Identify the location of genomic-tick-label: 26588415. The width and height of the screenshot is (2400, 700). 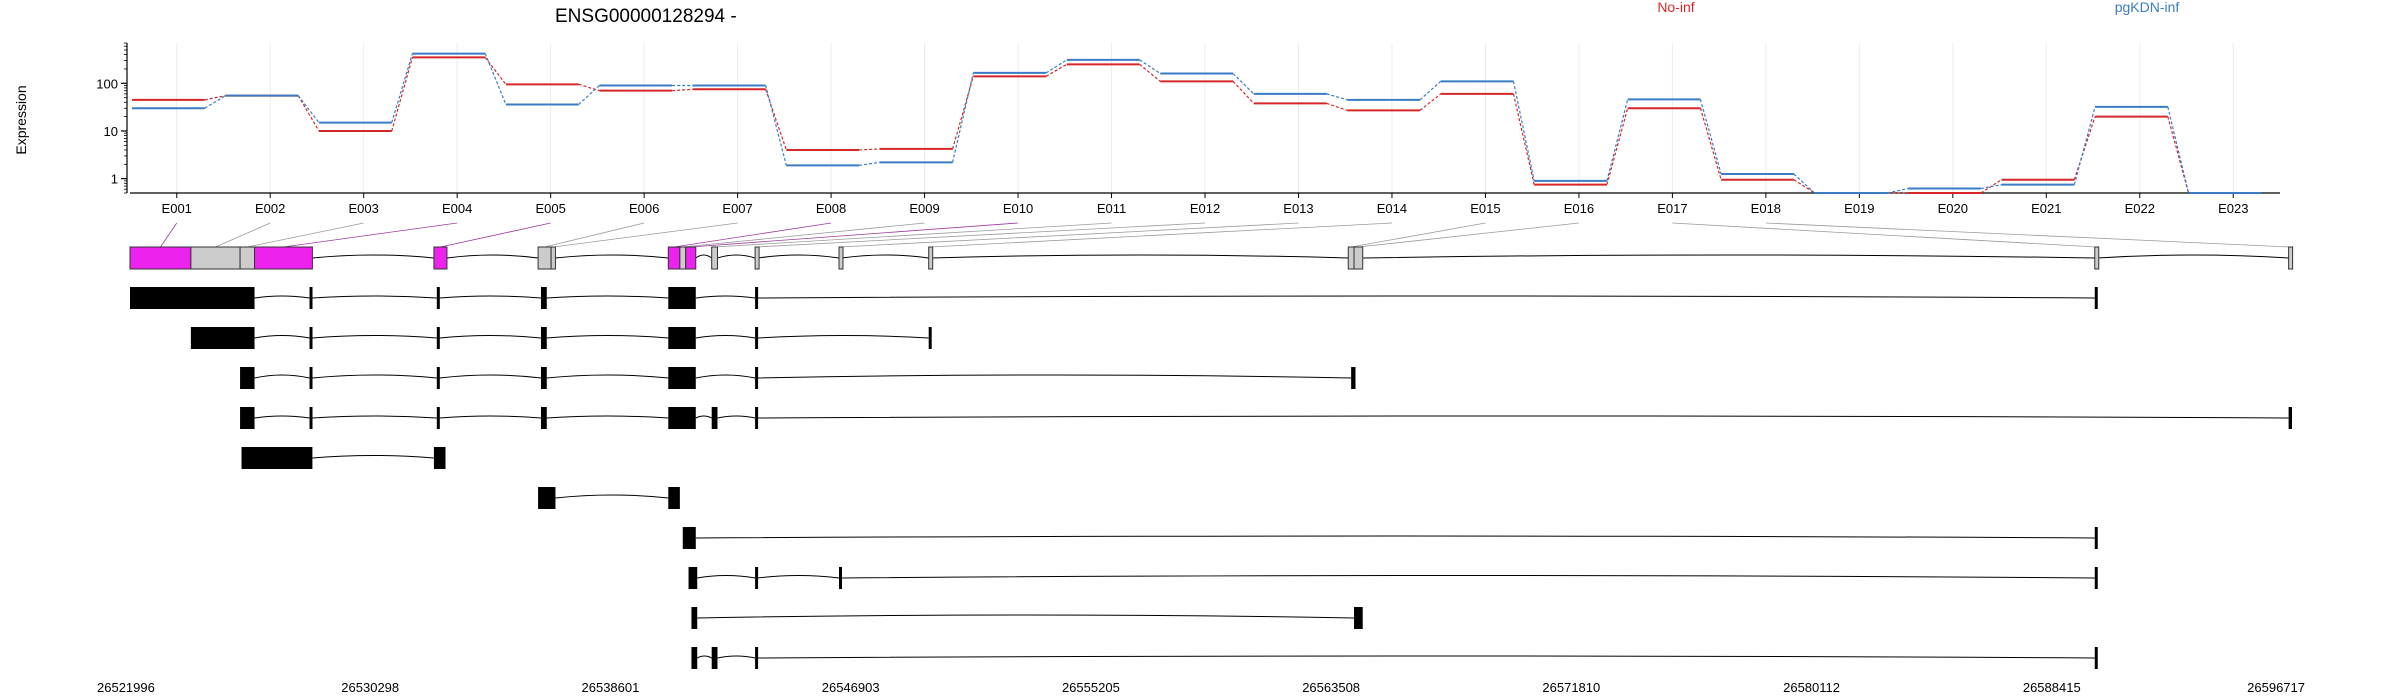
(2052, 687).